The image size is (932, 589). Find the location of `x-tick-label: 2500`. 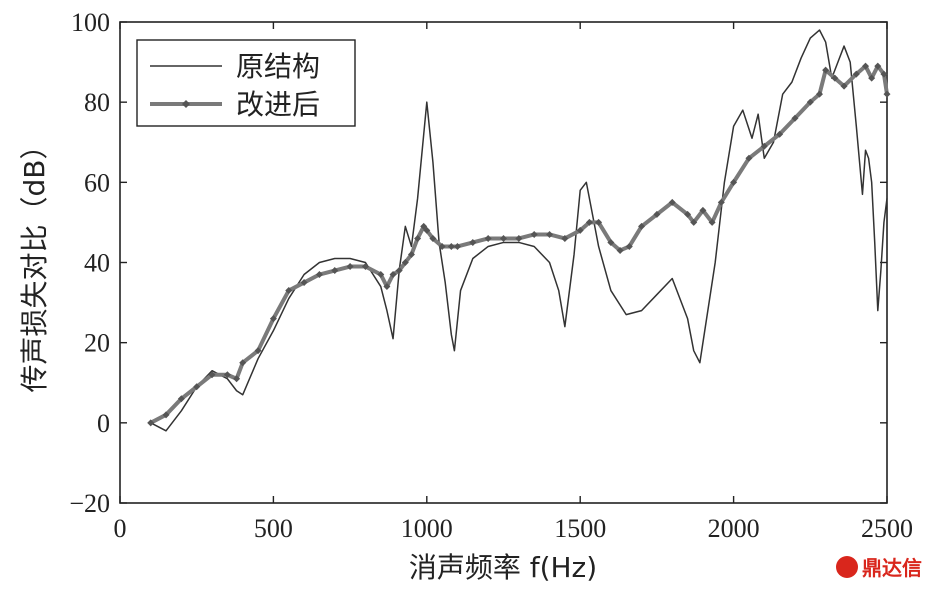

x-tick-label: 2500 is located at coordinates (887, 528).